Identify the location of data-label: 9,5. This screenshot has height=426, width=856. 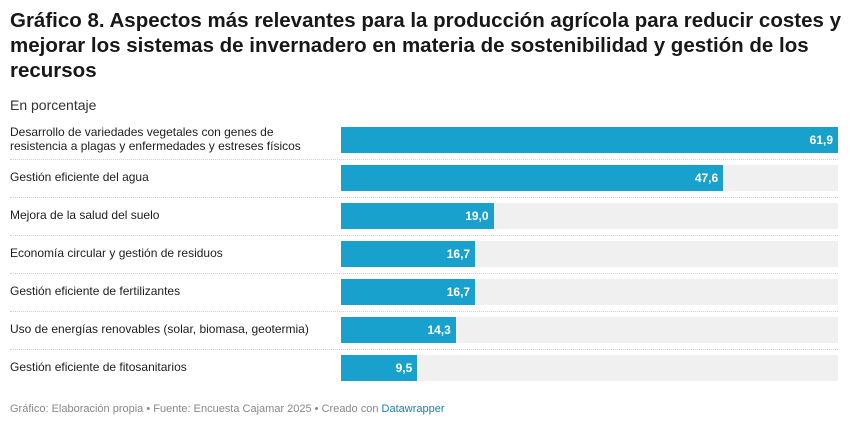
(404, 368).